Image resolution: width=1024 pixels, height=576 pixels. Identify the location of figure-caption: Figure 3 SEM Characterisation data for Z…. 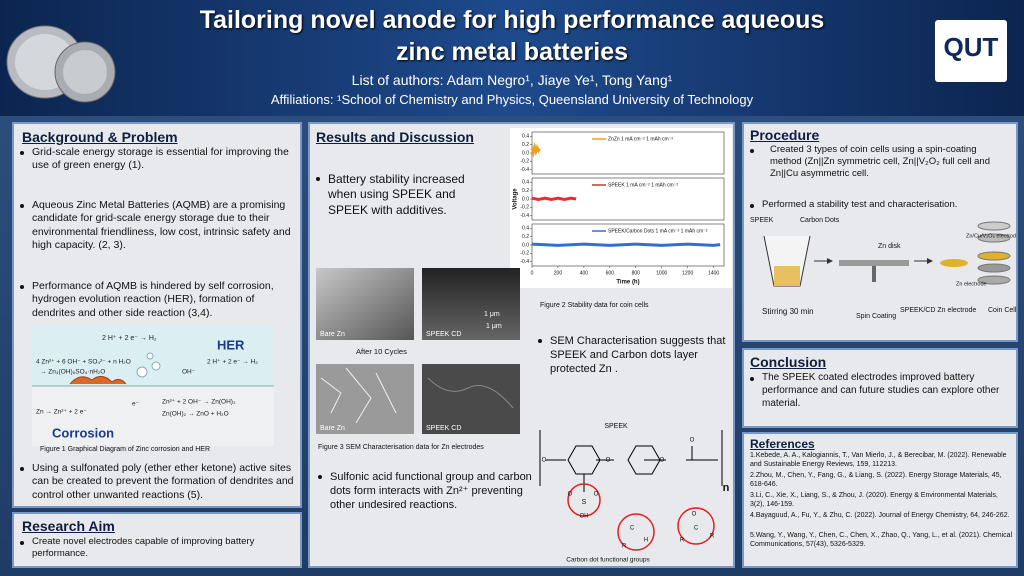
(401, 447).